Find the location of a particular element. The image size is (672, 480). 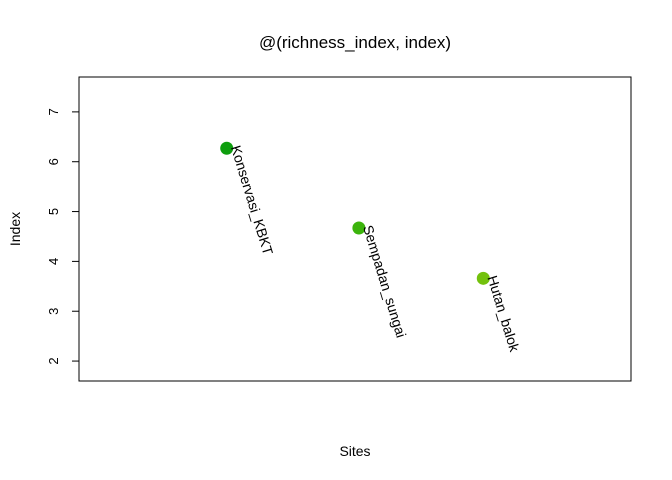

y-tick-label: 7 is located at coordinates (53, 111).